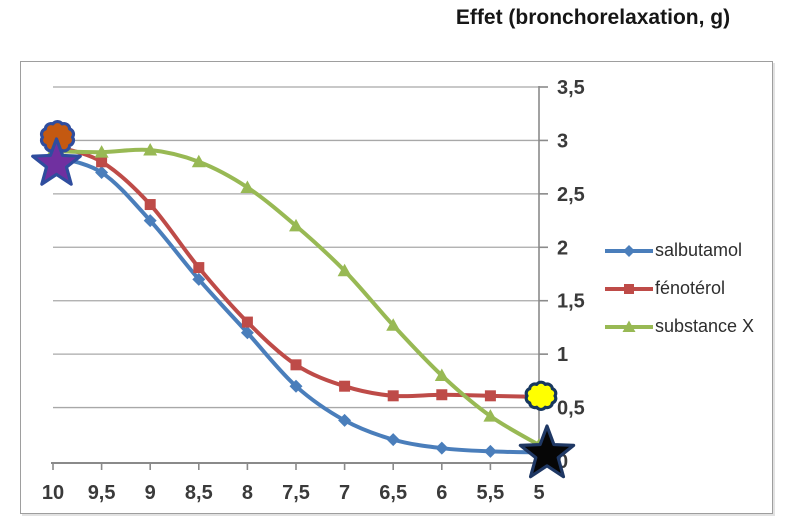  Describe the element at coordinates (699, 250) in the screenshot. I see `legend-label-salbutamol: salbutamol` at that location.